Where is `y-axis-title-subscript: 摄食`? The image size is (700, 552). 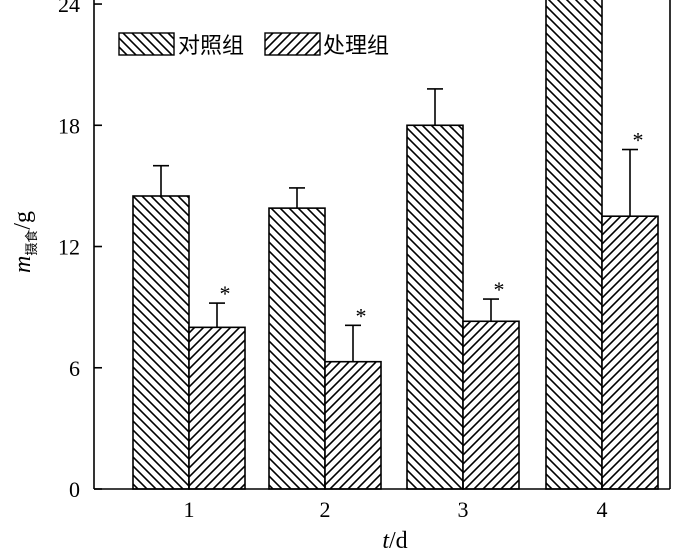
y-axis-title-subscript: 摄食 is located at coordinates (32, 243).